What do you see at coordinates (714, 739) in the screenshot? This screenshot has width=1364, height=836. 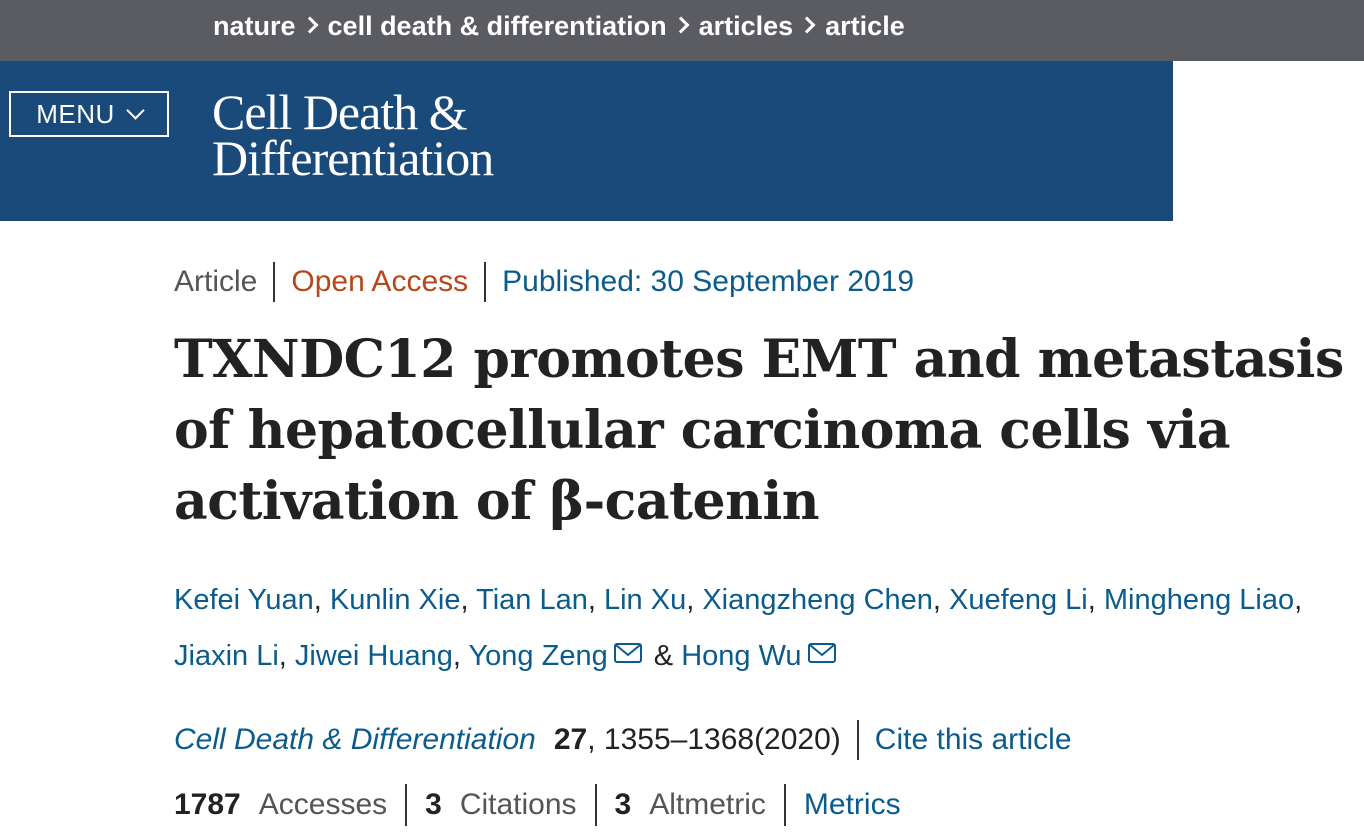 I see `pages-year: , 1355–1368(2020)` at bounding box center [714, 739].